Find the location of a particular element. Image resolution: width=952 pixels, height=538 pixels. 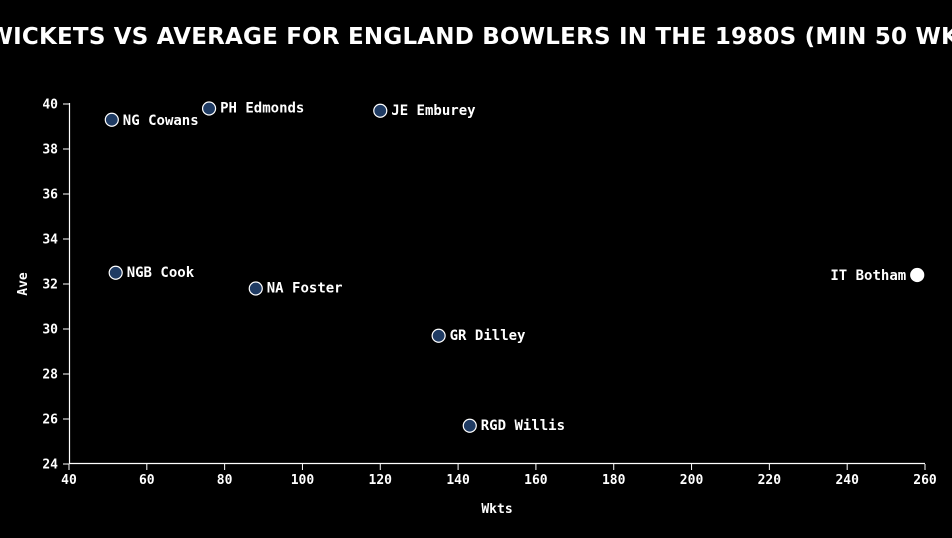

y-axis: 24 26 28 30 32 34 36 38 40 is located at coordinates (56, 285).